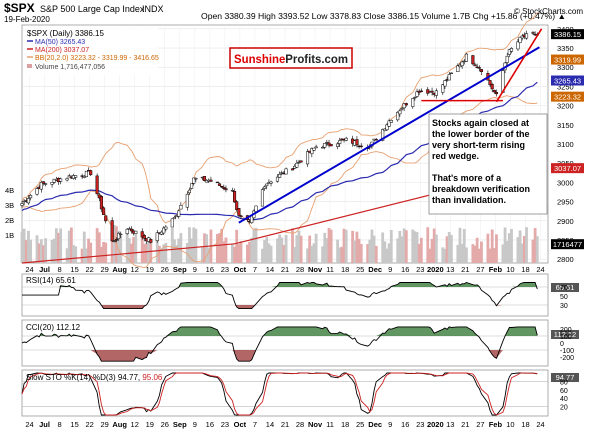  What do you see at coordinates (564, 306) in the screenshot?
I see `osc-tick-label: 30` at bounding box center [564, 306].